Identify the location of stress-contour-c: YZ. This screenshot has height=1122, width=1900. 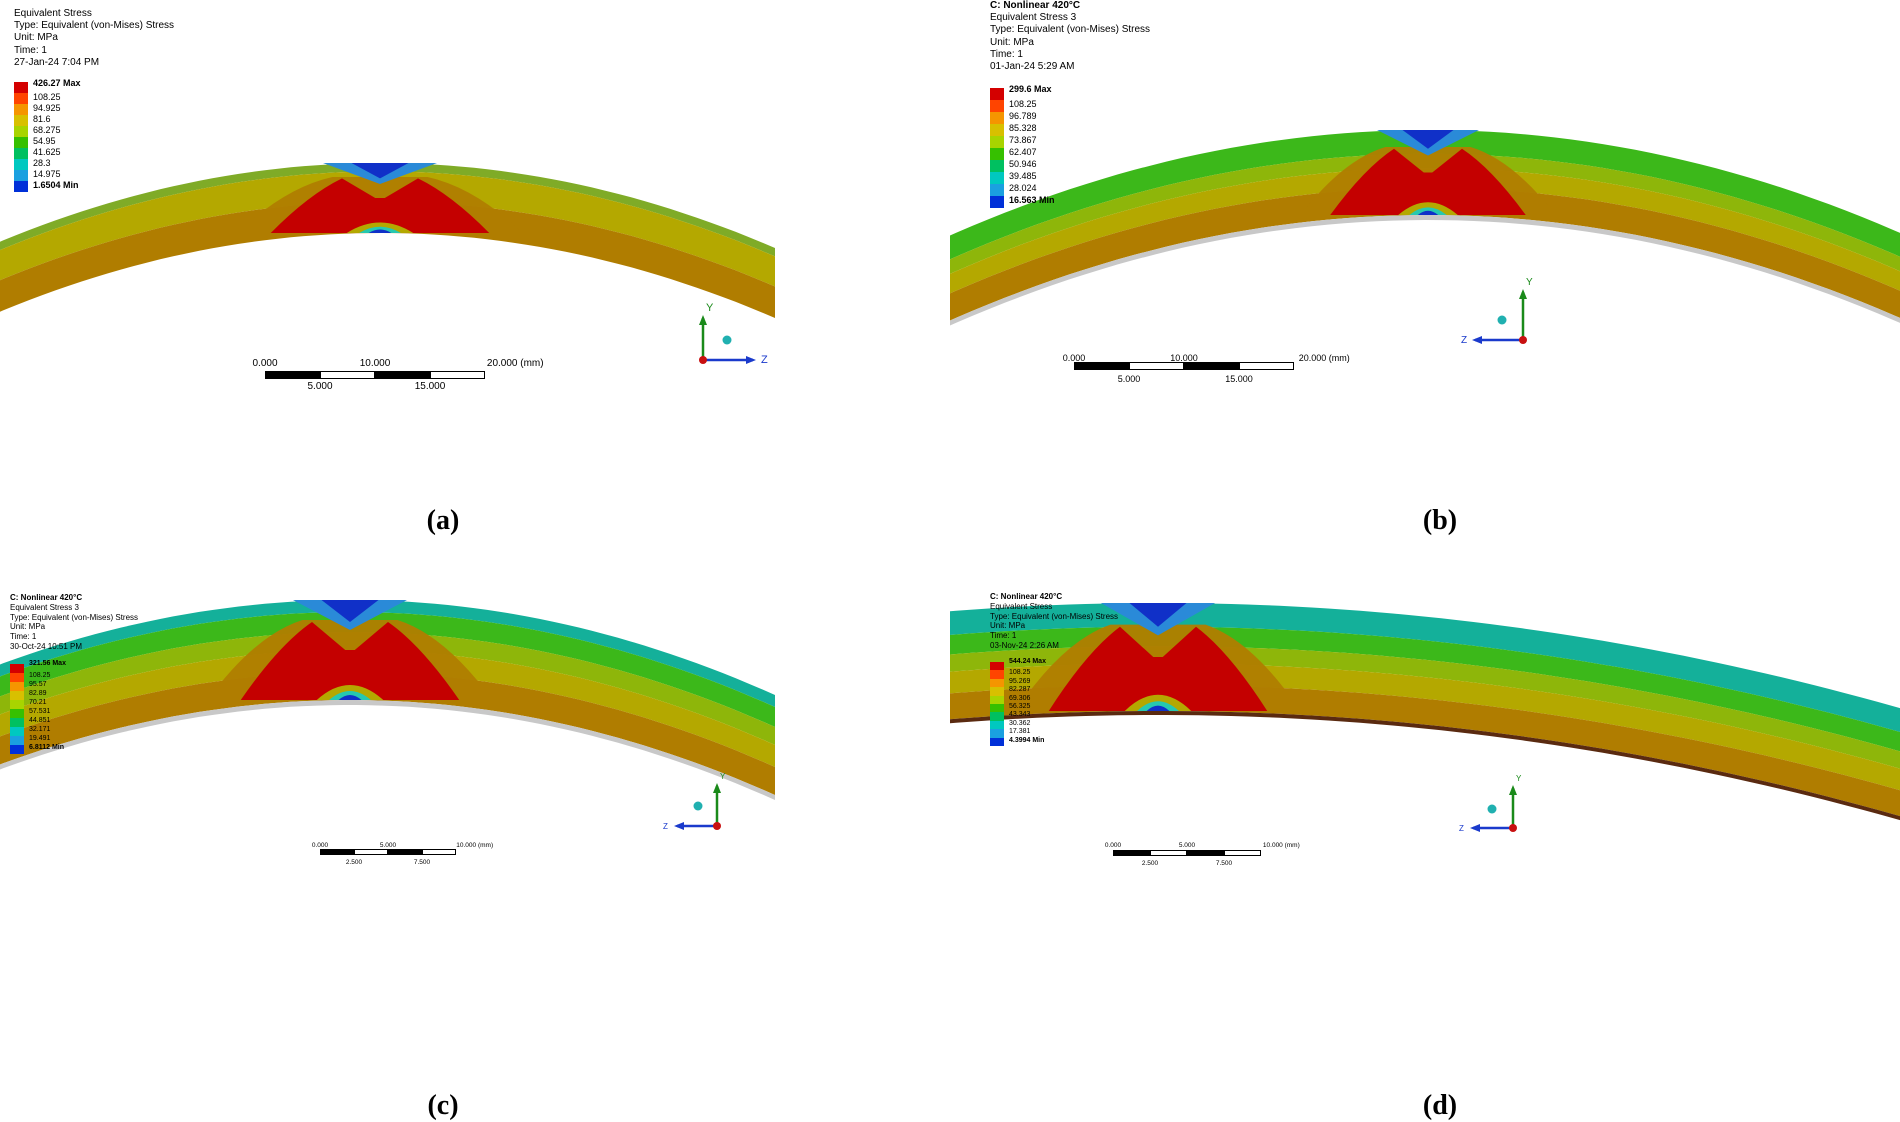
(387, 715).